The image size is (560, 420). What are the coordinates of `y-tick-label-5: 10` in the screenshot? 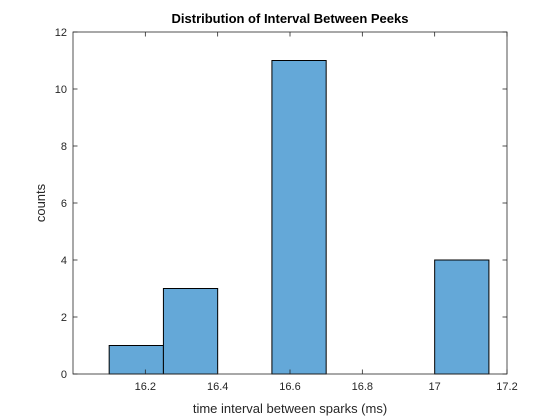 It's located at (61, 90).